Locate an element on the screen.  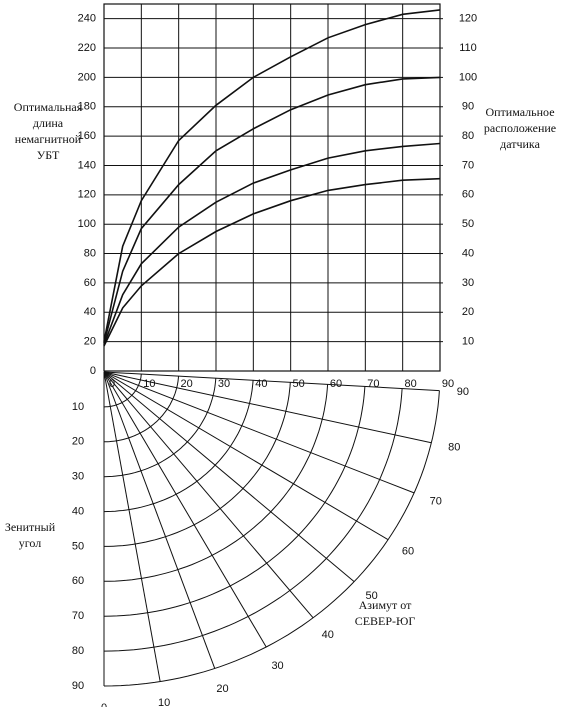
curve is located at coordinates (272, 262).